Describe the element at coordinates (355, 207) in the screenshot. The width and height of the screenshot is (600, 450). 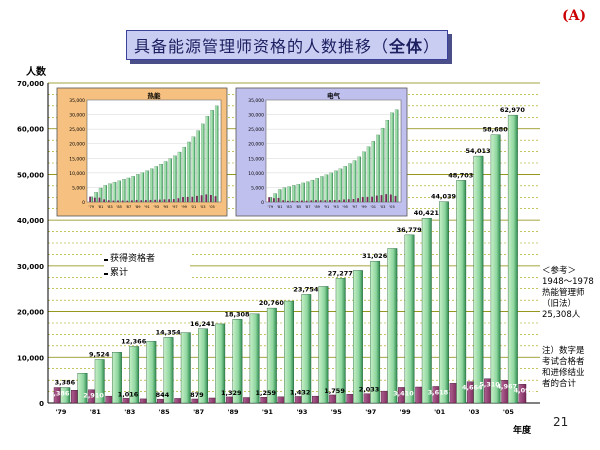
I see `inset-x-tick-label: '97` at that location.